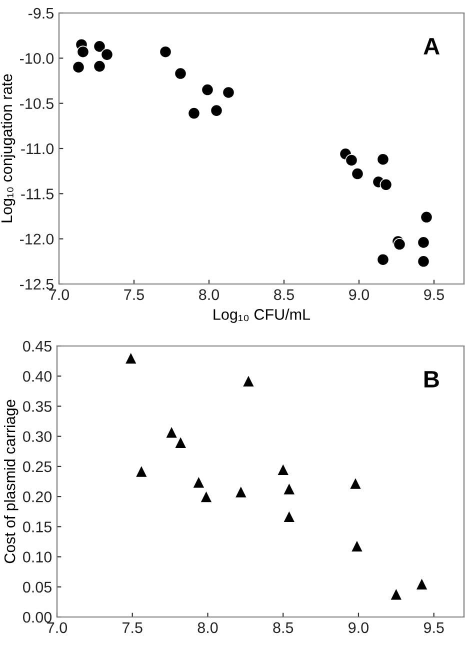 The height and width of the screenshot is (646, 465). I want to click on y-tick-label: -11.0, so click(37, 148).